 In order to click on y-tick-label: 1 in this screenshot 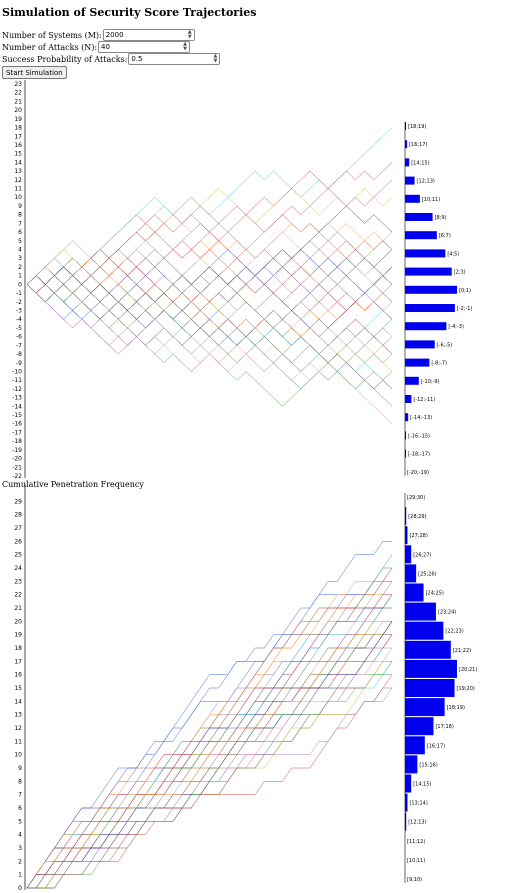, I will do `click(20, 875)`.